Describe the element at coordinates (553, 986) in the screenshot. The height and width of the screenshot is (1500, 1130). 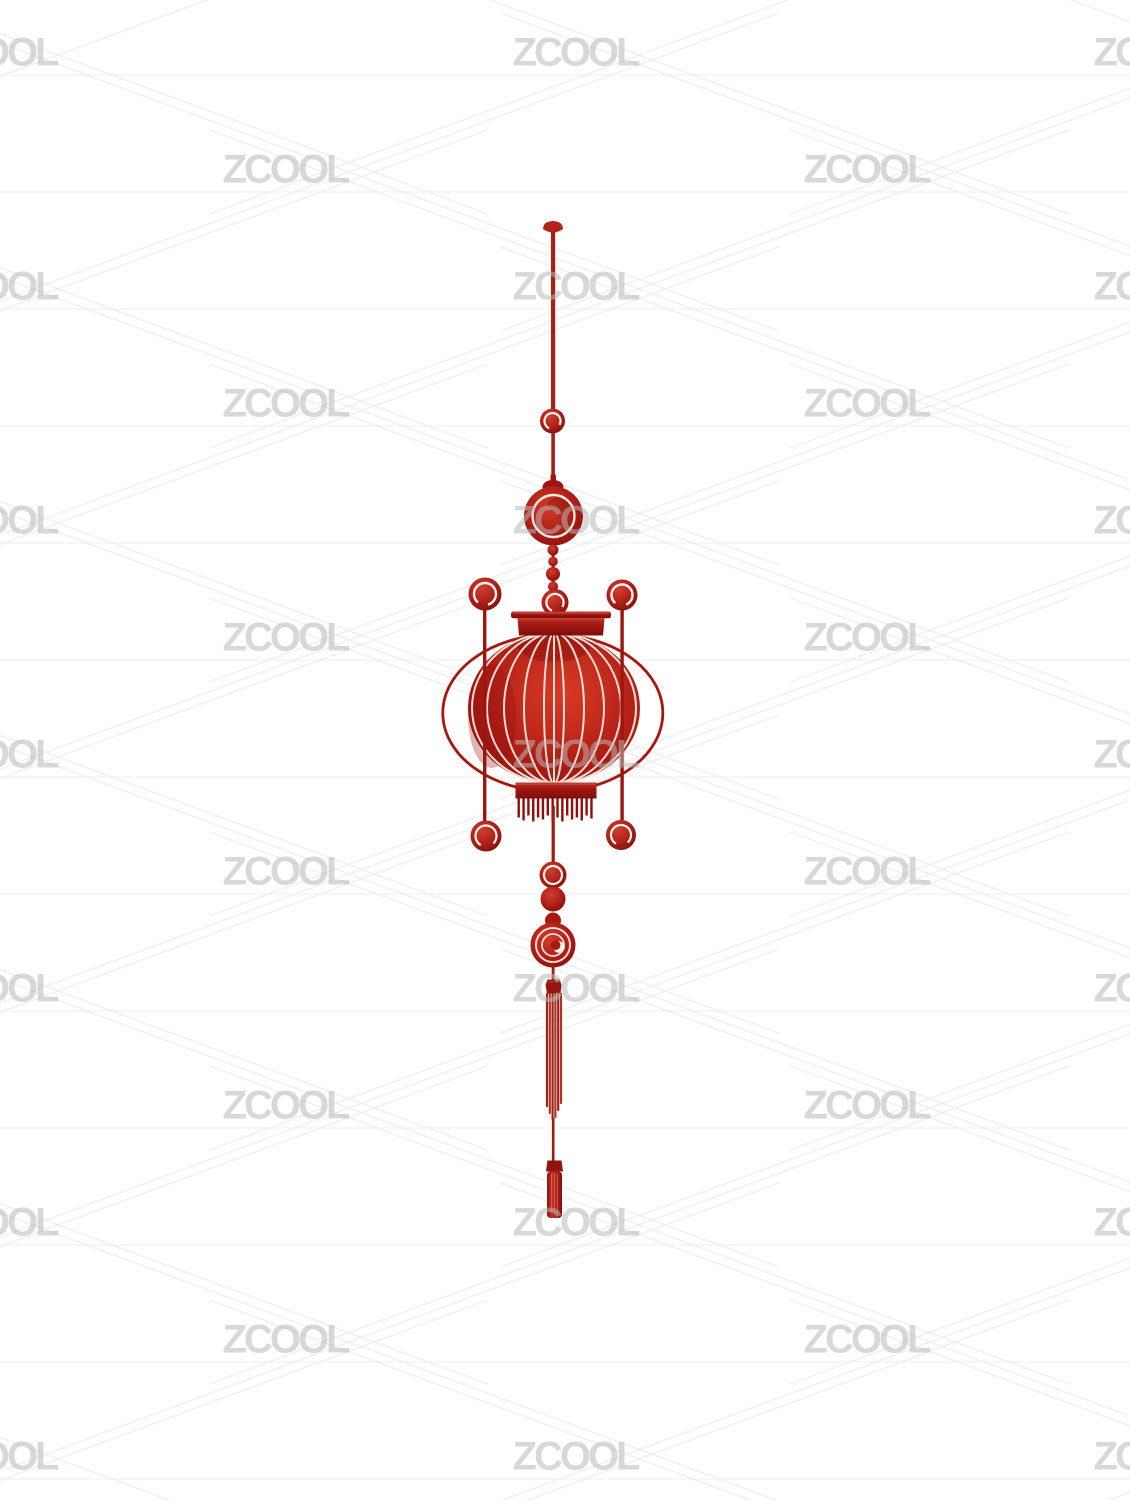
I see `tassel-knot` at that location.